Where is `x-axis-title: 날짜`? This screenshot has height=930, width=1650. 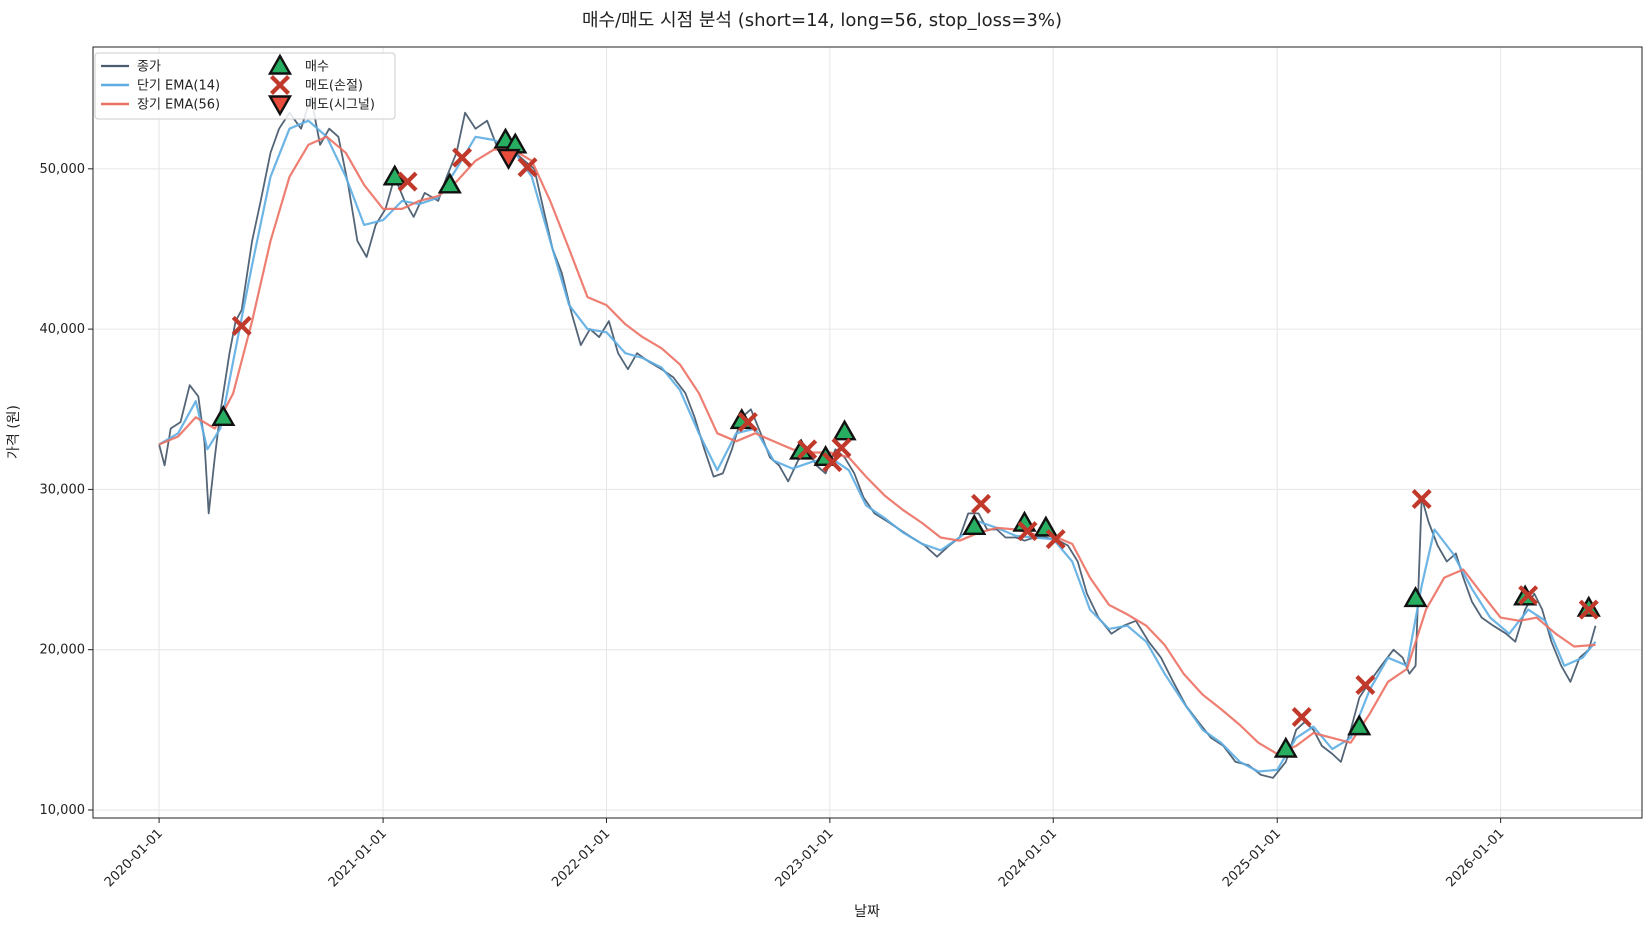
x-axis-title: 날짜 is located at coordinates (867, 912).